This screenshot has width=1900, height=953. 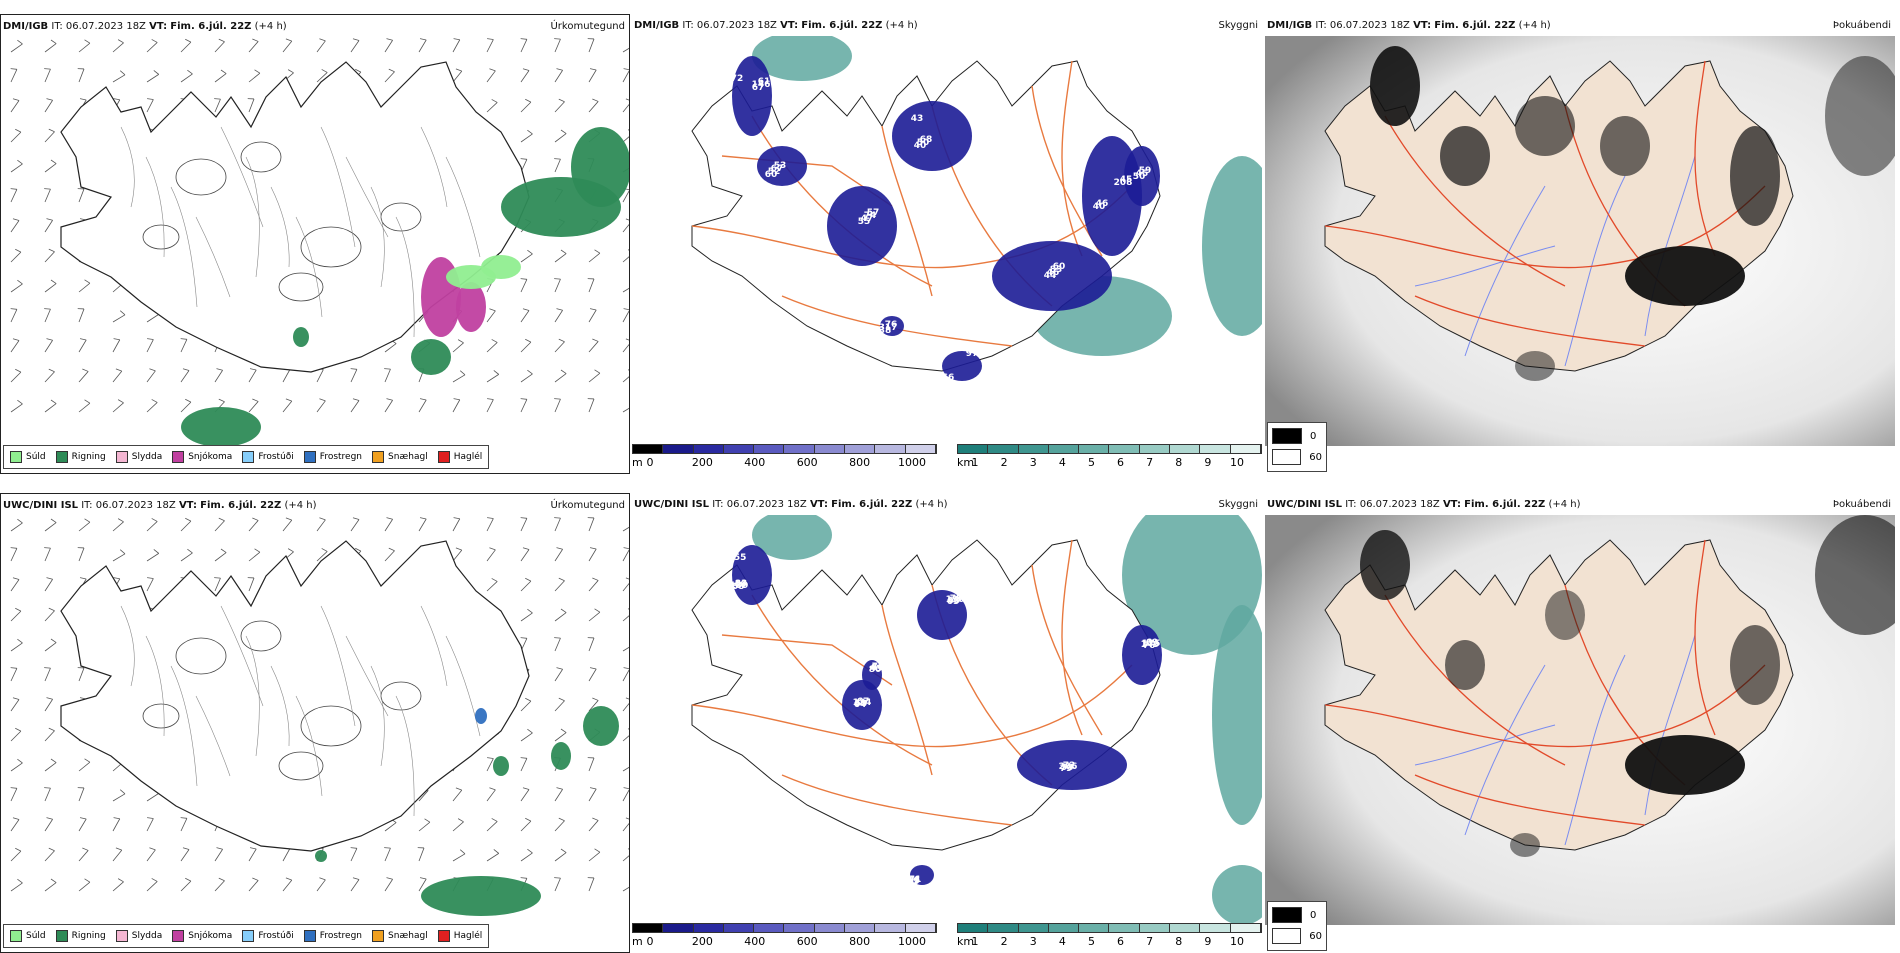 What do you see at coordinates (1465, 156) in the screenshot?
I see `fog-area` at bounding box center [1465, 156].